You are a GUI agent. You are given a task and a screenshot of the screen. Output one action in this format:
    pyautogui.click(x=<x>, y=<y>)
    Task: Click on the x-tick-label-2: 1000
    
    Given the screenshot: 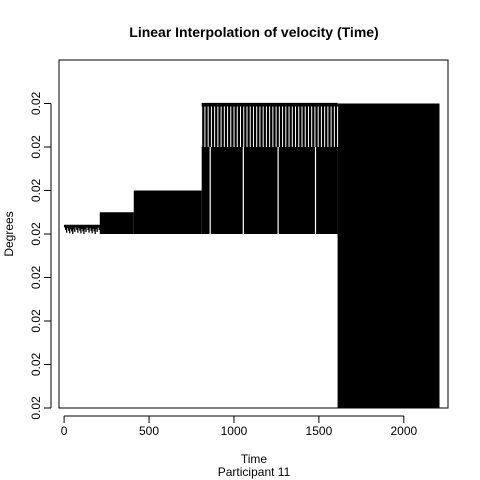 What is the action you would take?
    pyautogui.click(x=234, y=431)
    